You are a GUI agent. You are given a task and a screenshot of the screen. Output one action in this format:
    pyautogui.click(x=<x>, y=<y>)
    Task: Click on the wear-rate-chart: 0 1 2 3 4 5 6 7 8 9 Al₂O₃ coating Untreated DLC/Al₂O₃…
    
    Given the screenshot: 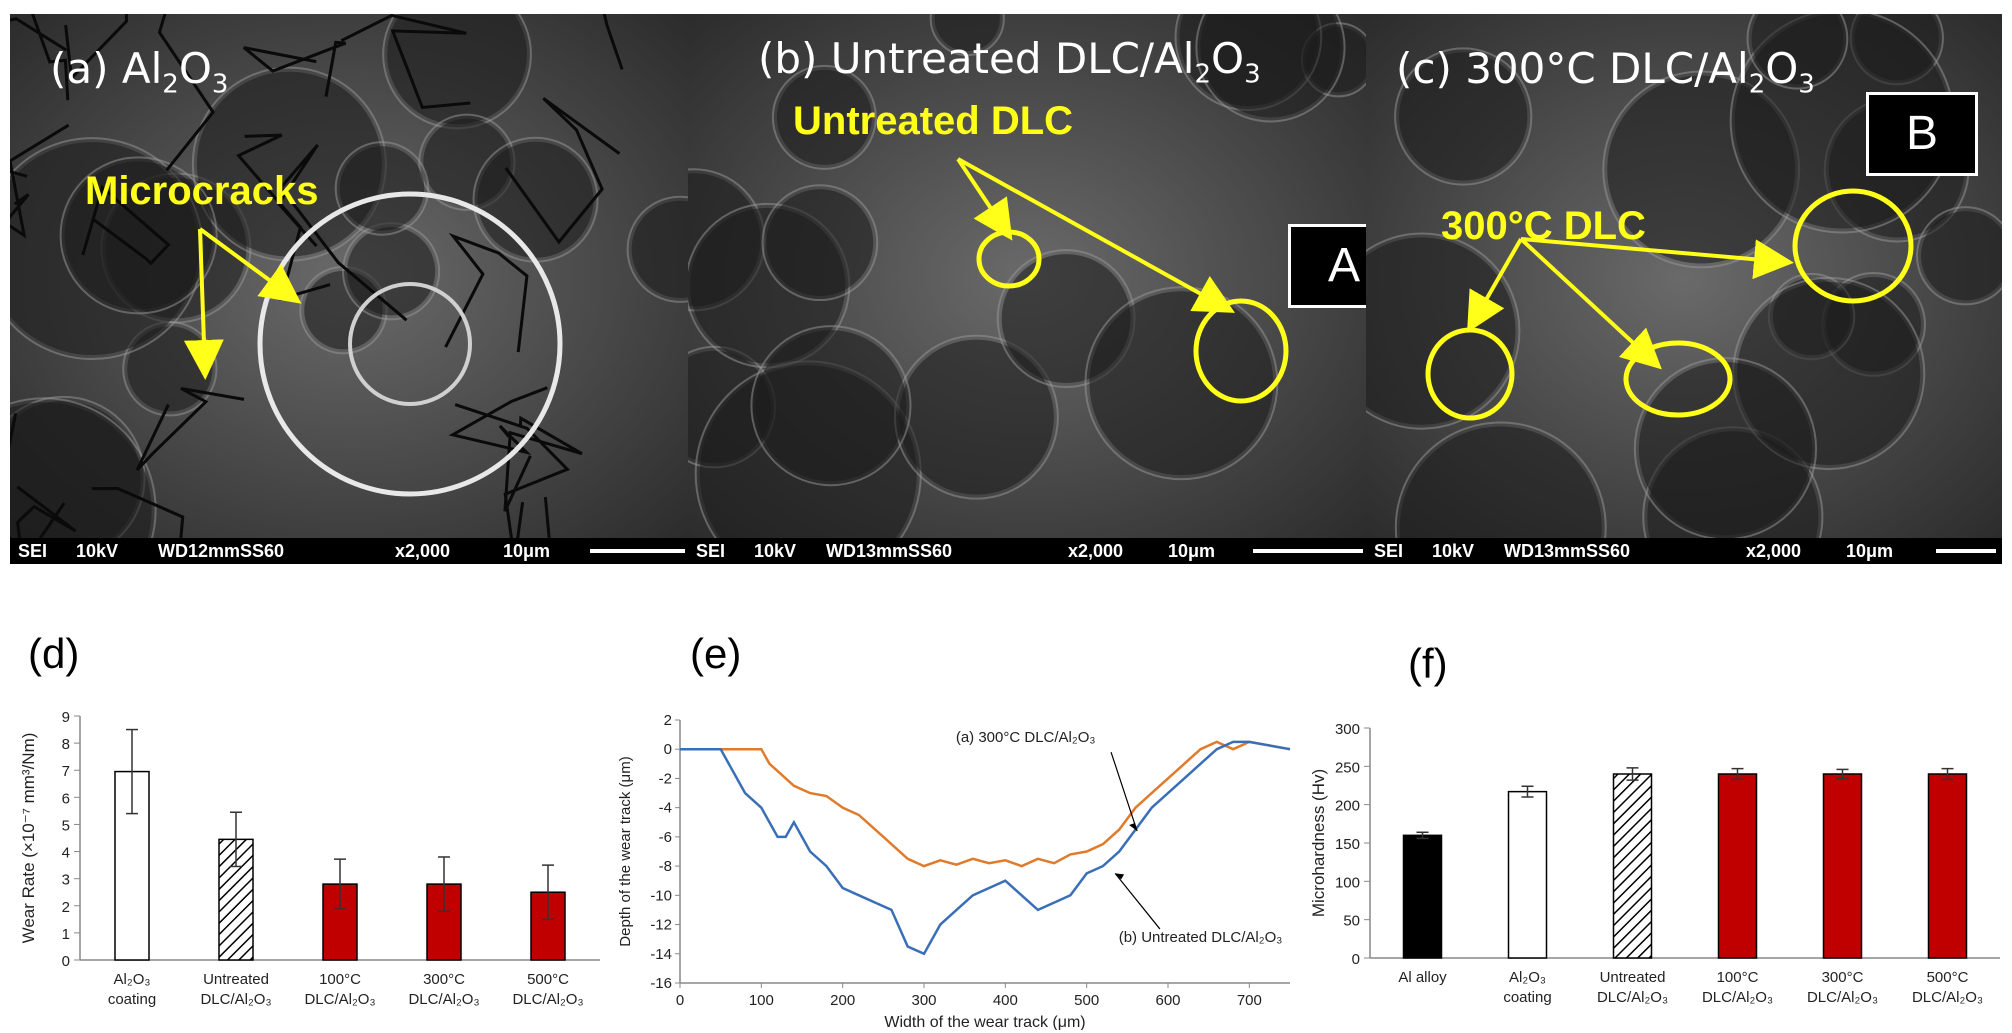 What is the action you would take?
    pyautogui.click(x=309, y=858)
    